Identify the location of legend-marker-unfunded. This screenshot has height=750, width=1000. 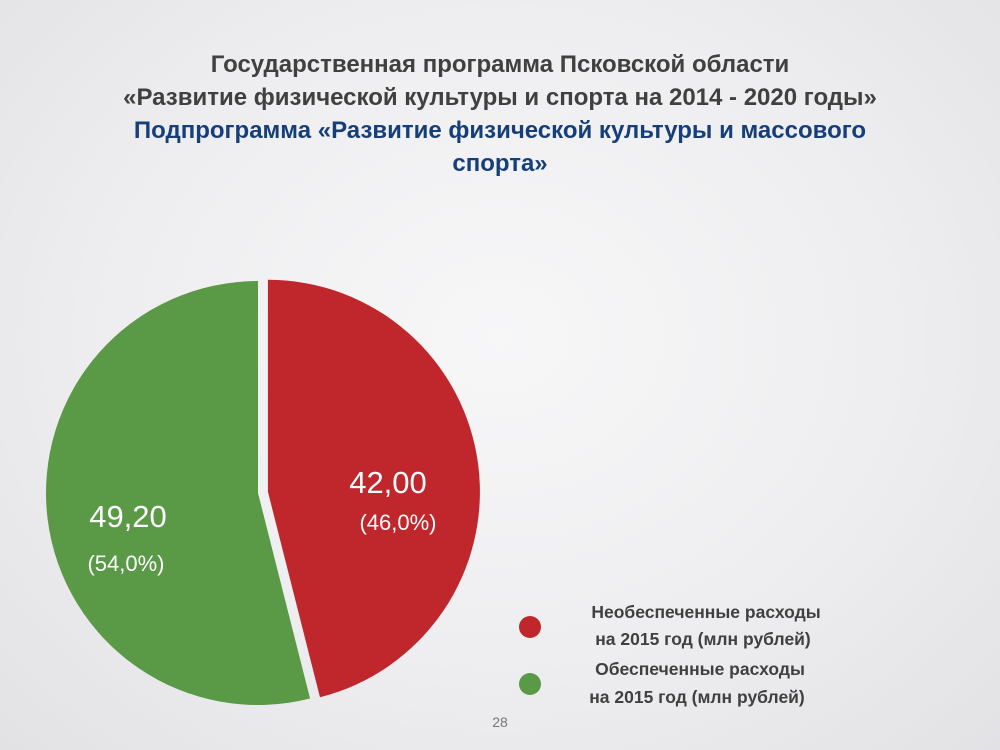
(530, 627).